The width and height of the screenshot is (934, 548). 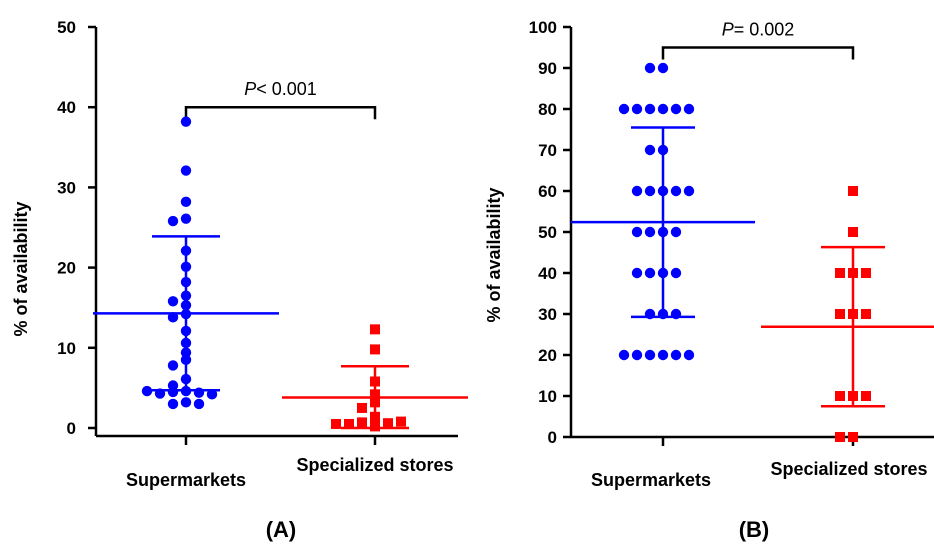 I want to click on p-value: < 0.001, so click(x=286, y=89).